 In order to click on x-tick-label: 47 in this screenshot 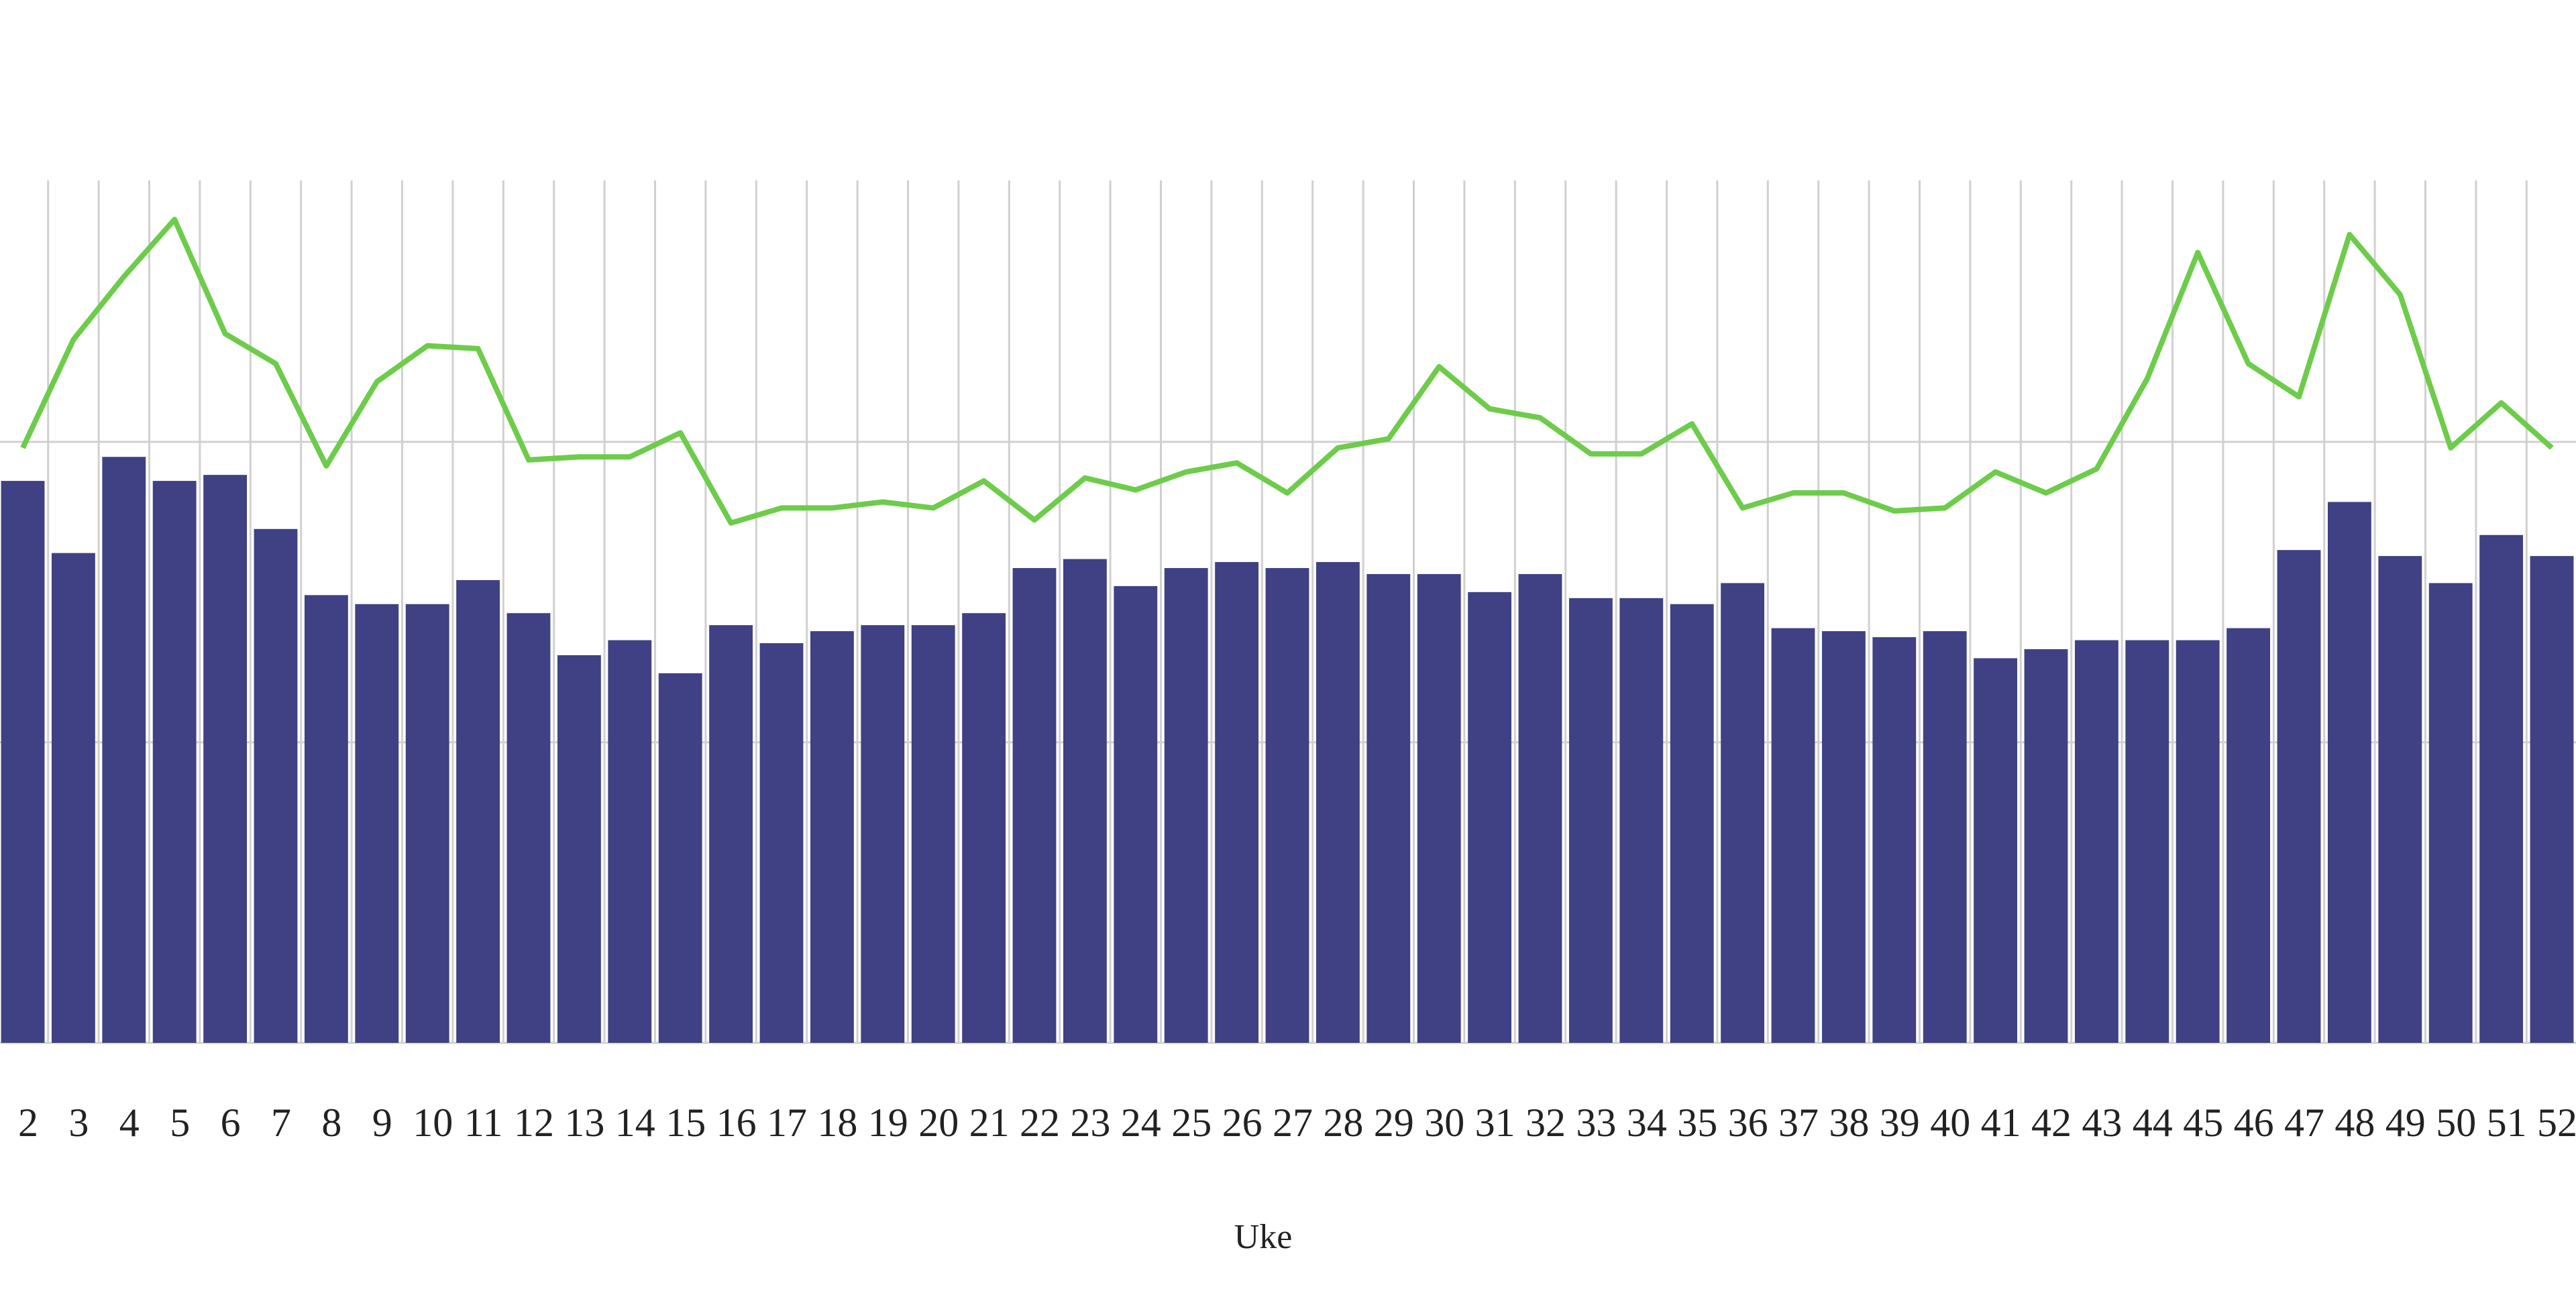, I will do `click(2304, 1123)`.